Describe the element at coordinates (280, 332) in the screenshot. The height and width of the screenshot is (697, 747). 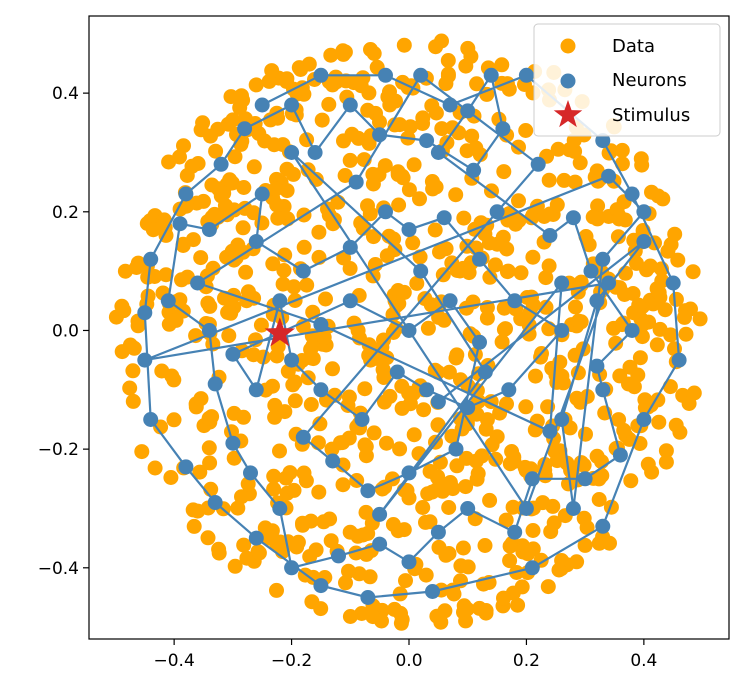
I see `stimulus-layer` at that location.